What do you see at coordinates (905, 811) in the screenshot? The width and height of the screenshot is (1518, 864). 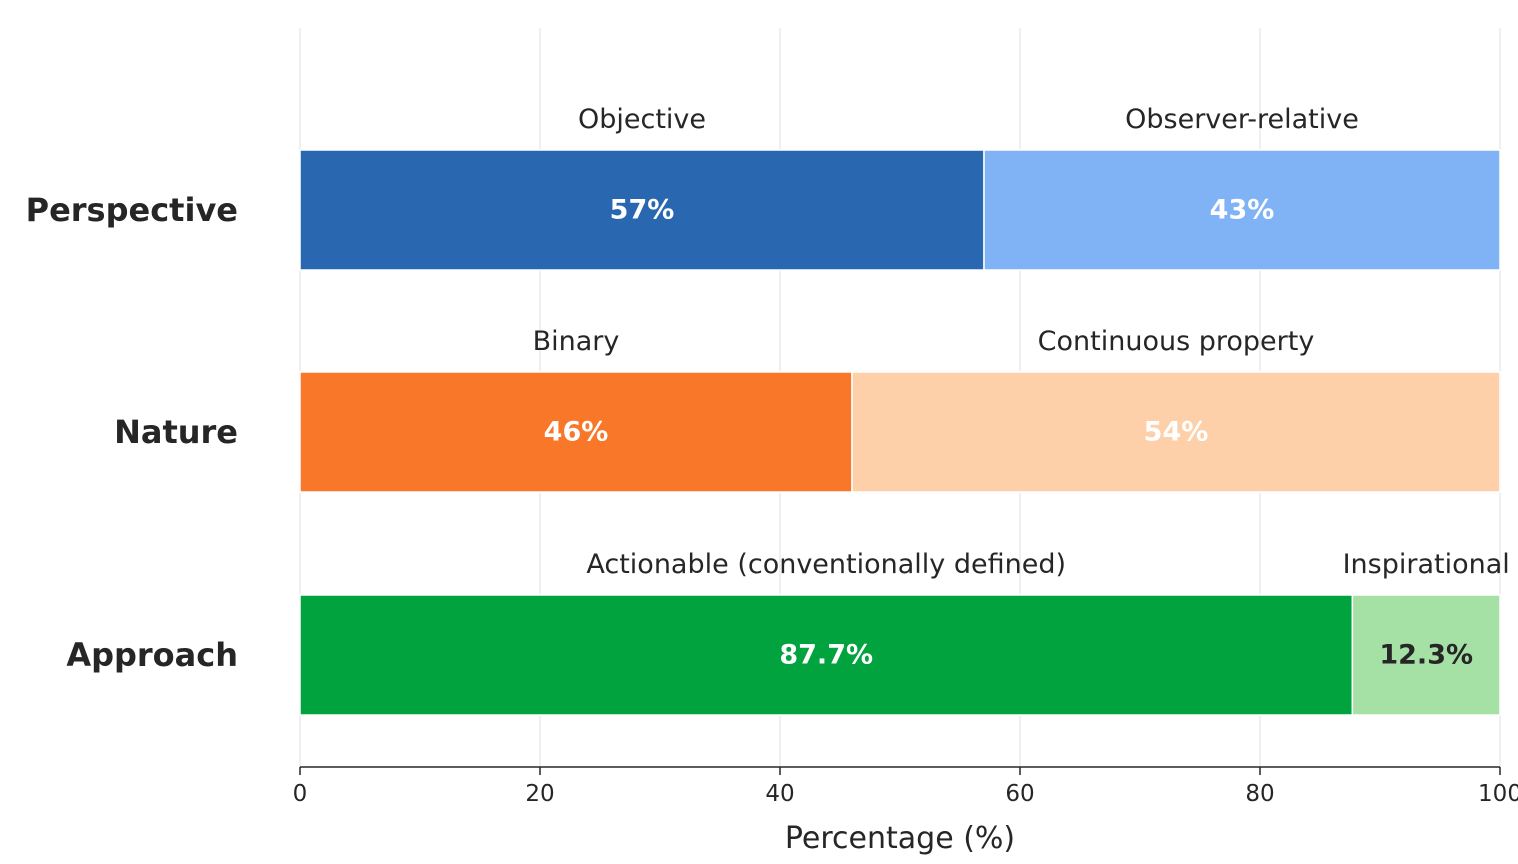 I see `x-axis: Percentage (%) 0 20 40 60 80 100` at bounding box center [905, 811].